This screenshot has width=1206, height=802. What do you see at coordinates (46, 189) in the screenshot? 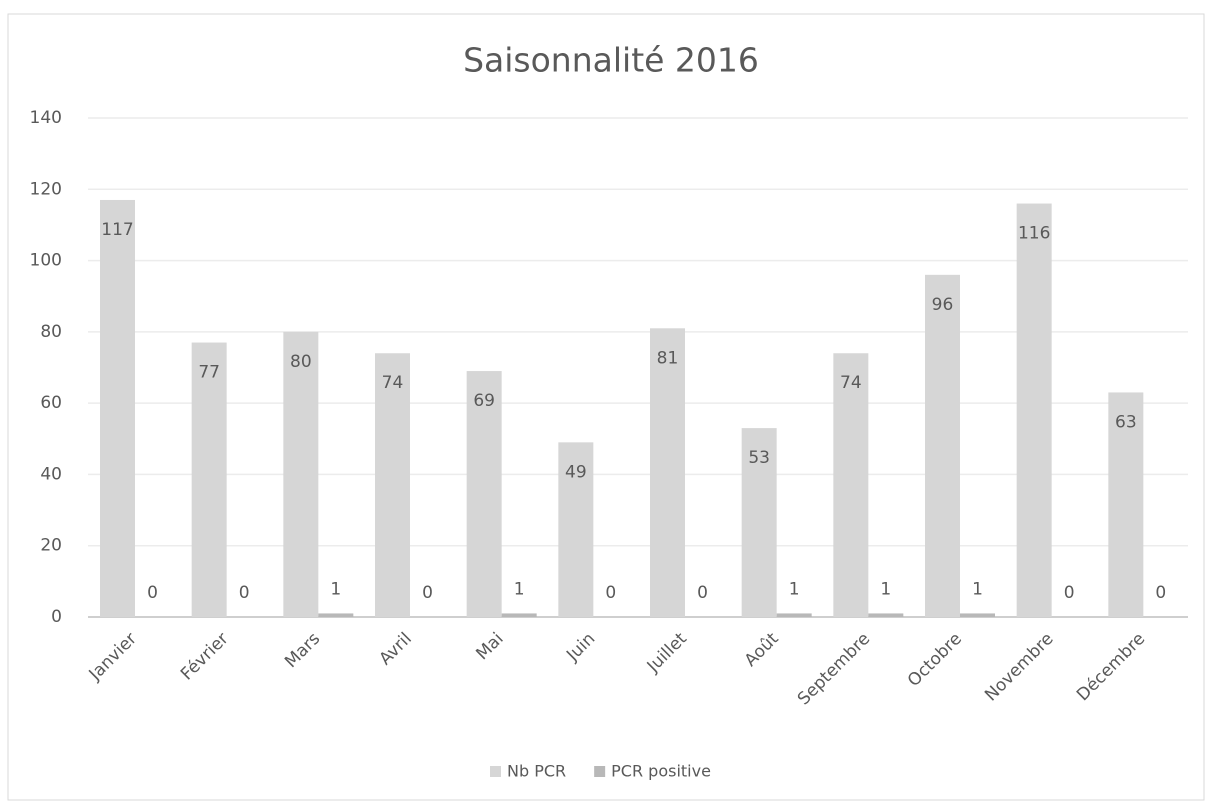
I see `y-tick-label: 120` at bounding box center [46, 189].